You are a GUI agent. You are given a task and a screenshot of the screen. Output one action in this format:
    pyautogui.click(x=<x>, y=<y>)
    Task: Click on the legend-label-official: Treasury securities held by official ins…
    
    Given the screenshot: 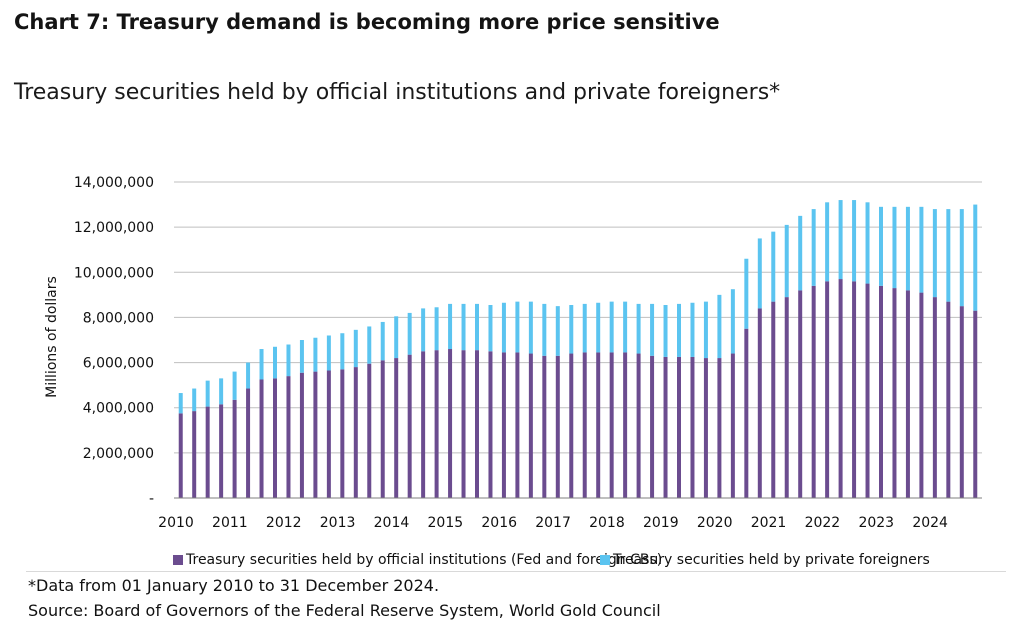 What is the action you would take?
    pyautogui.click(x=423, y=560)
    